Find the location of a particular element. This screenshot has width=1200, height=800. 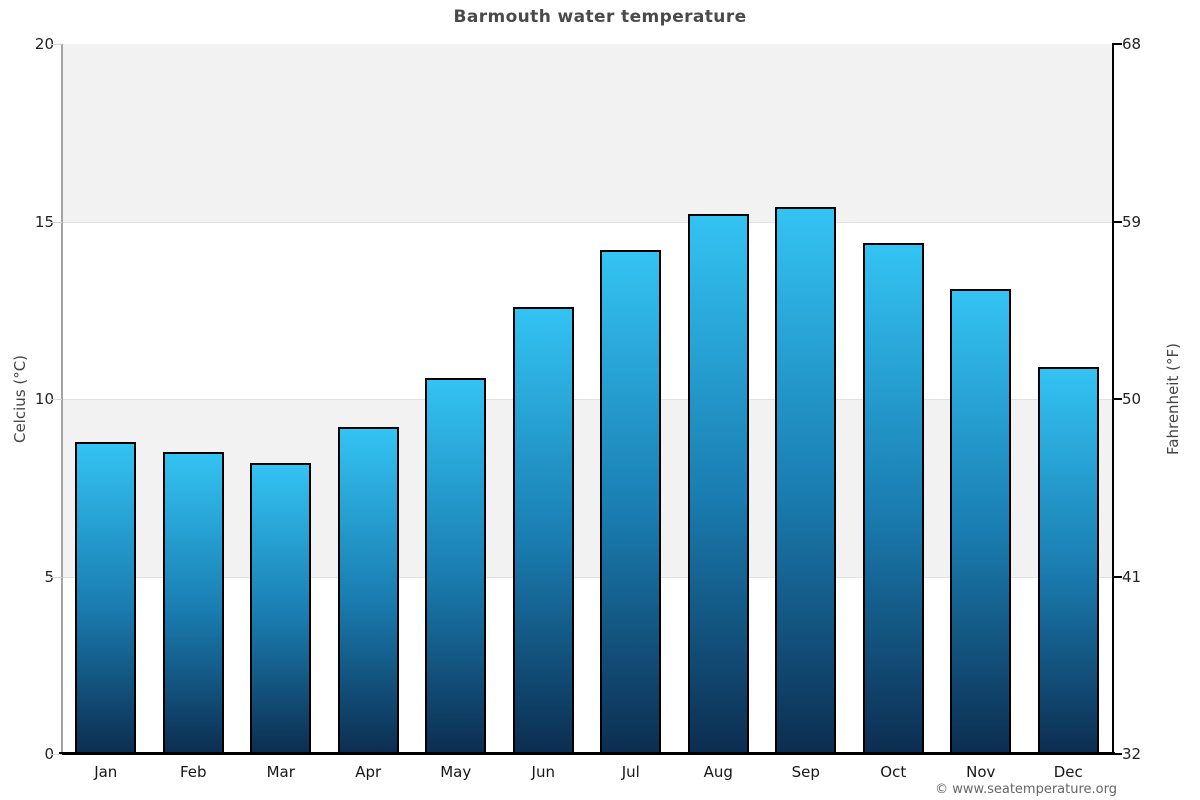

month-label-aug: Aug is located at coordinates (718, 772).